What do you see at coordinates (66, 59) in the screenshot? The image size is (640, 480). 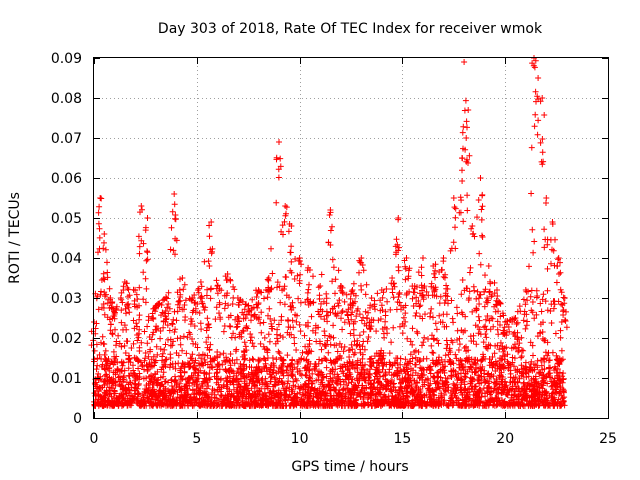 I see `y-tick-label: 0.09` at bounding box center [66, 59].